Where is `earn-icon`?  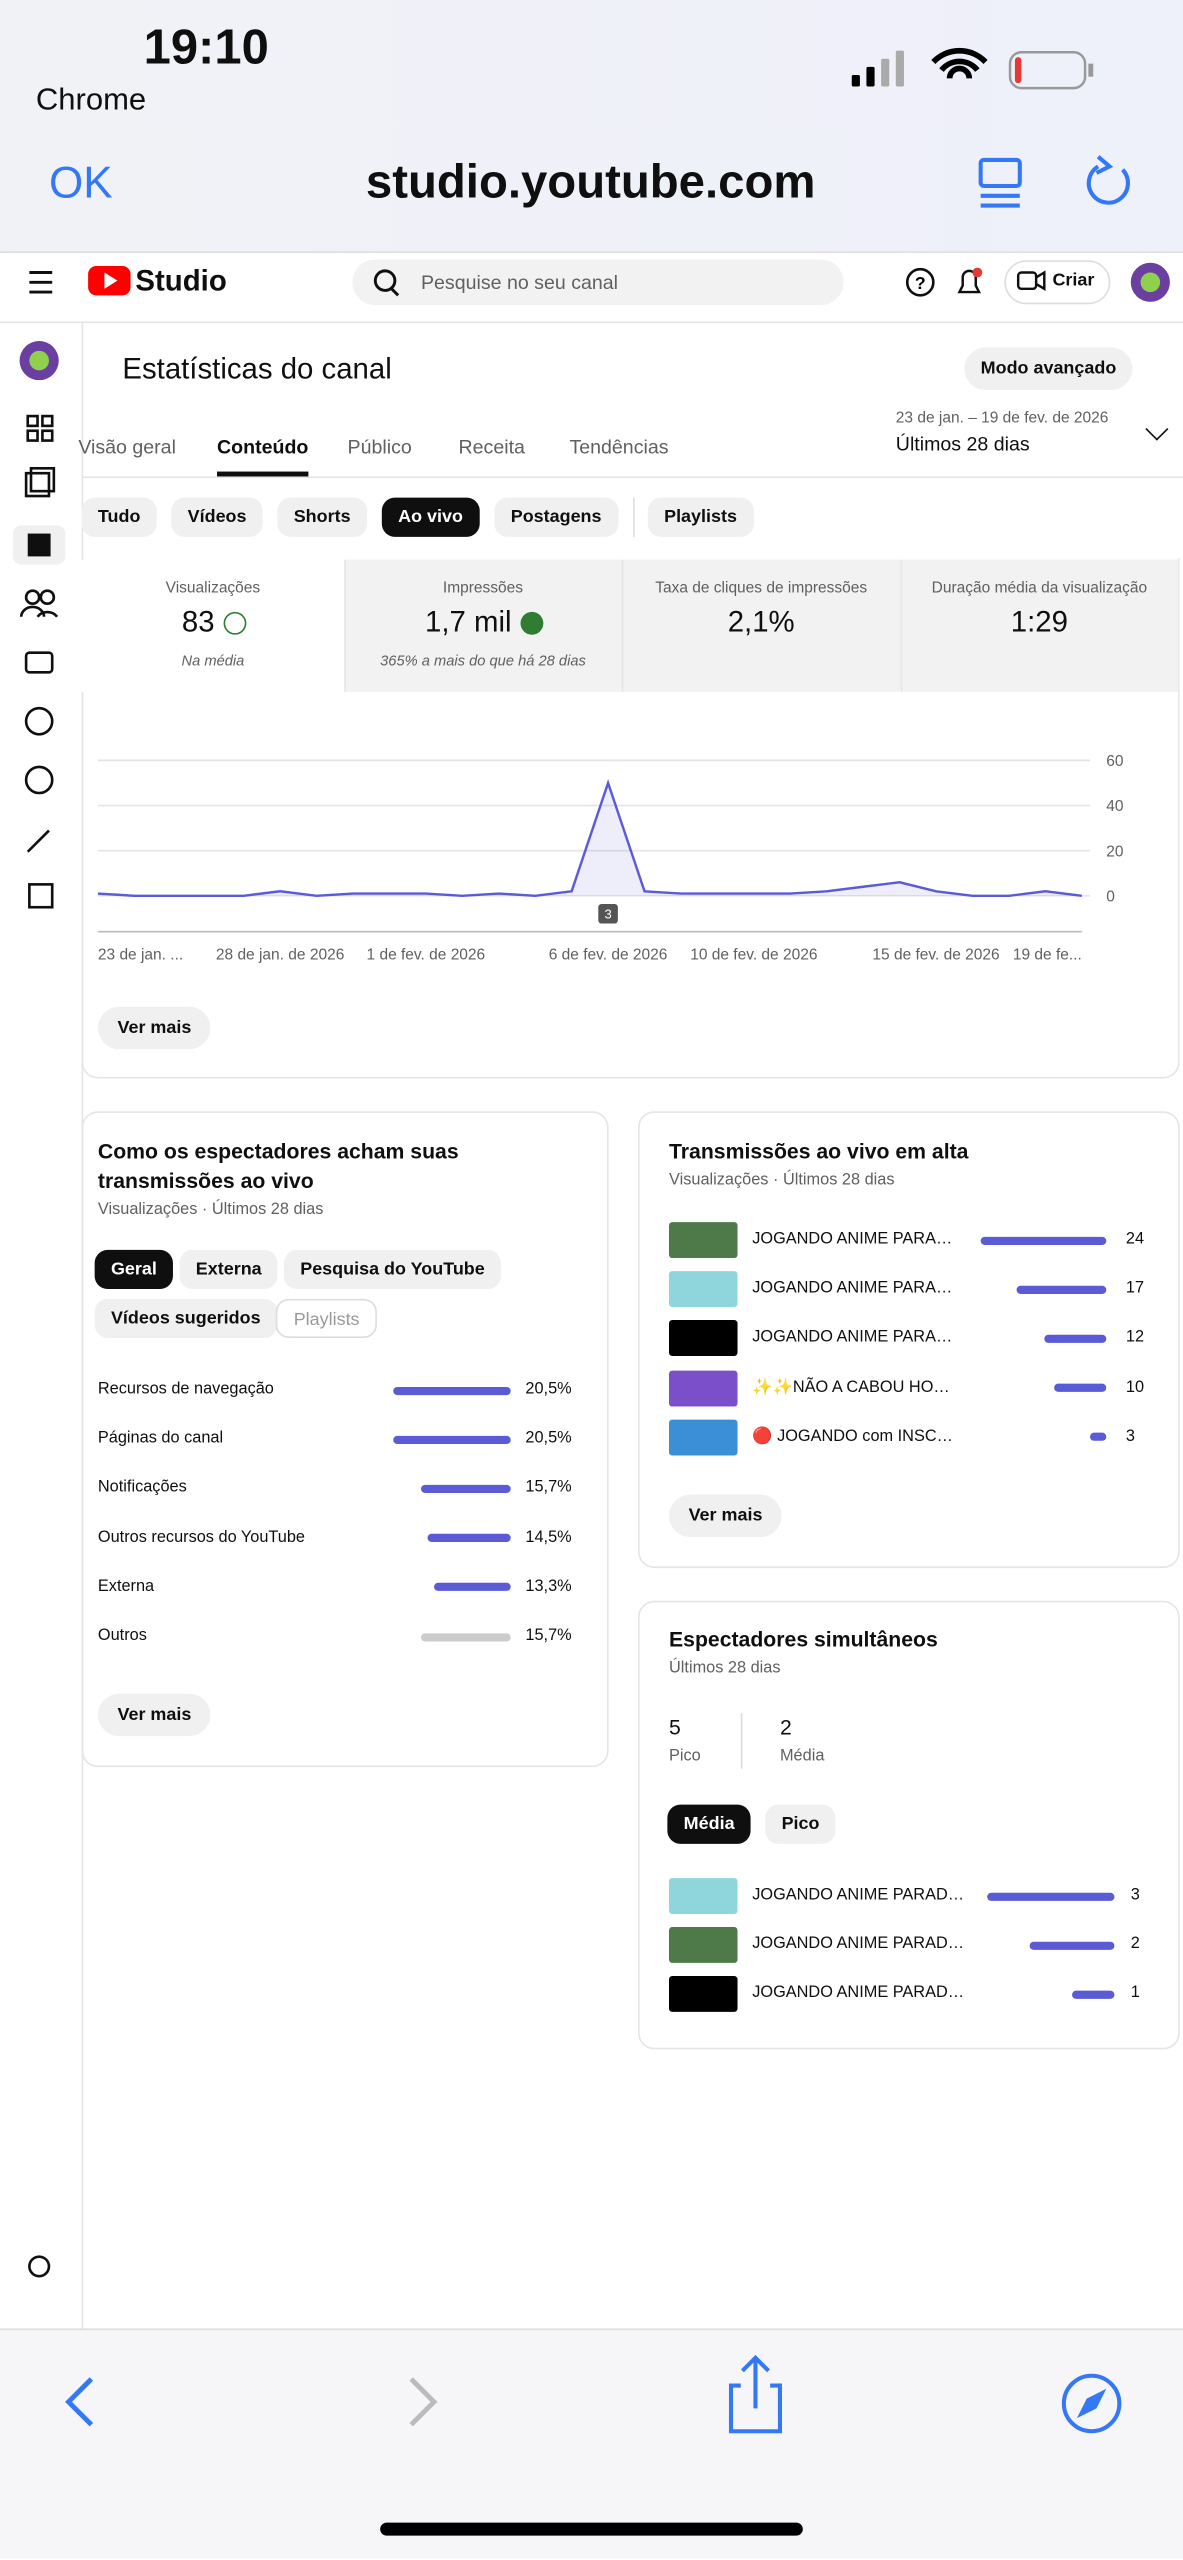 earn-icon is located at coordinates (39, 780).